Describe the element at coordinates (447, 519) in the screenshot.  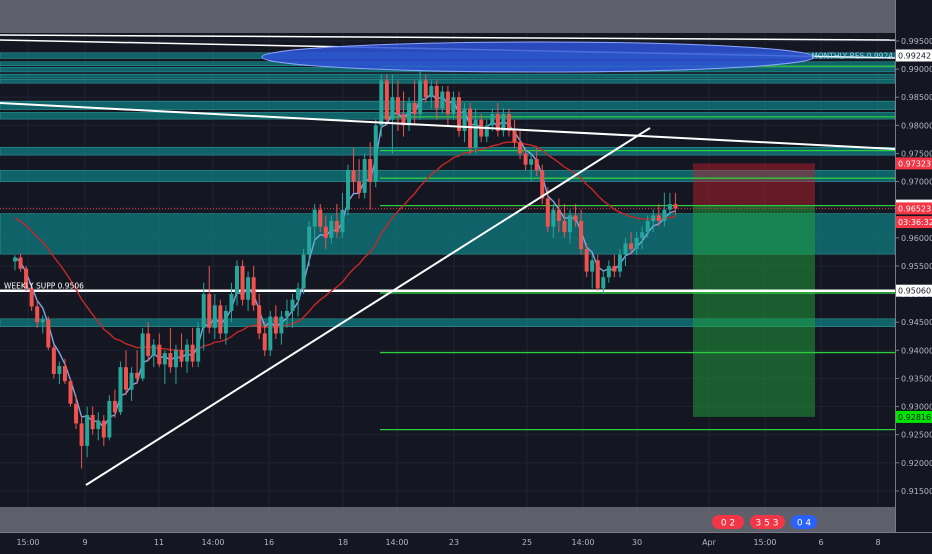
I see `bottom-band` at that location.